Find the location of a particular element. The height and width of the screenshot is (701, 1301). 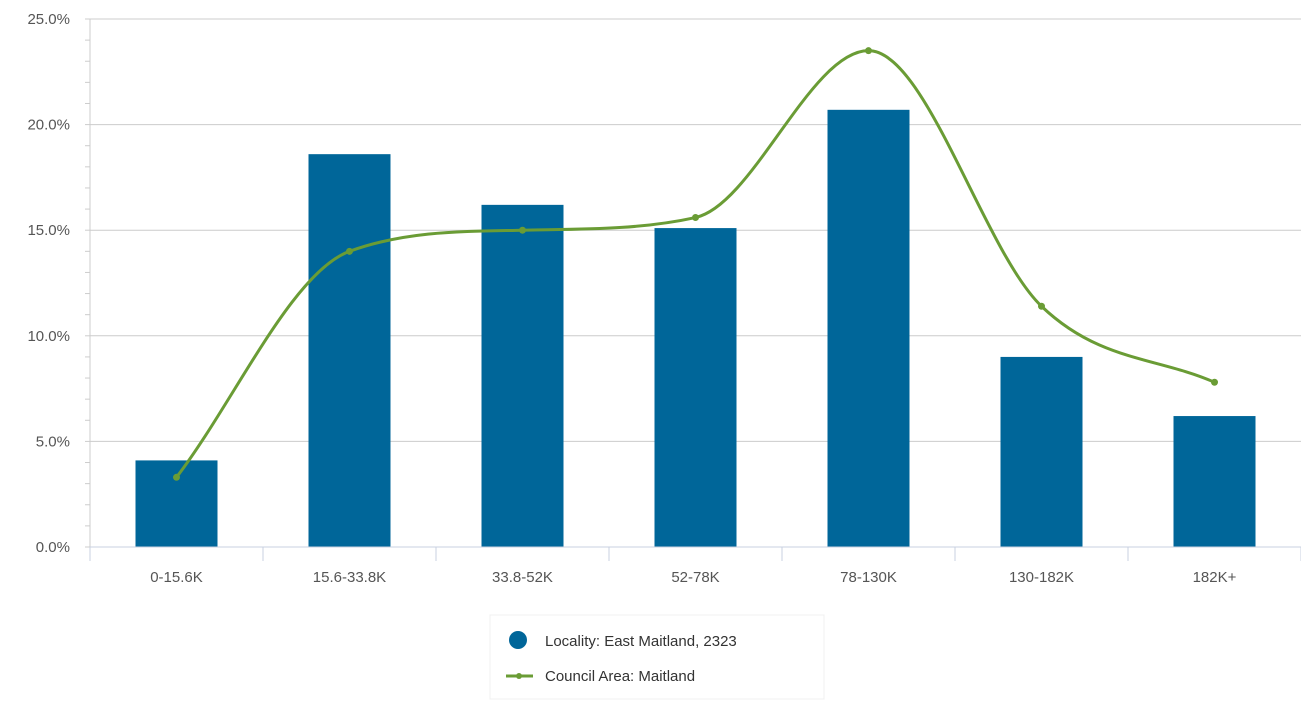

y-tick-label: 15.0% is located at coordinates (48, 230).